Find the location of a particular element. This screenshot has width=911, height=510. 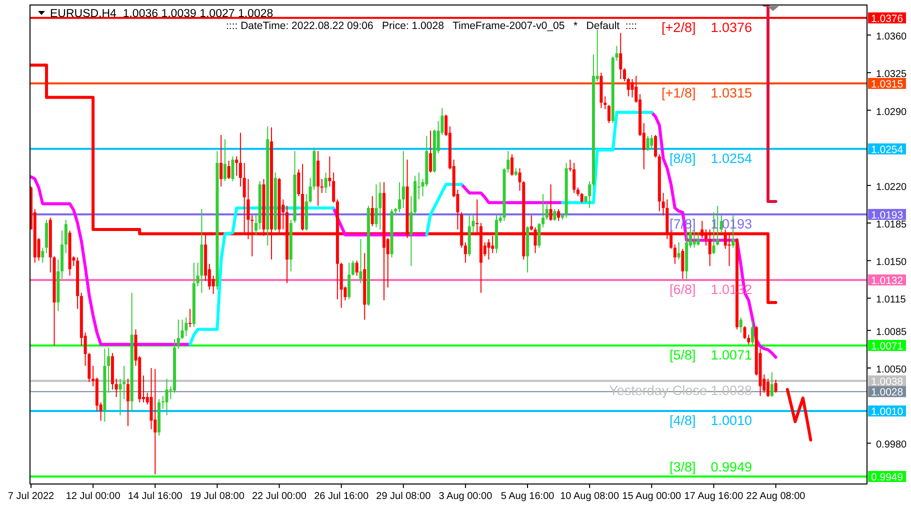

x-tick-label: 29 Jul 08:00 is located at coordinates (404, 496).